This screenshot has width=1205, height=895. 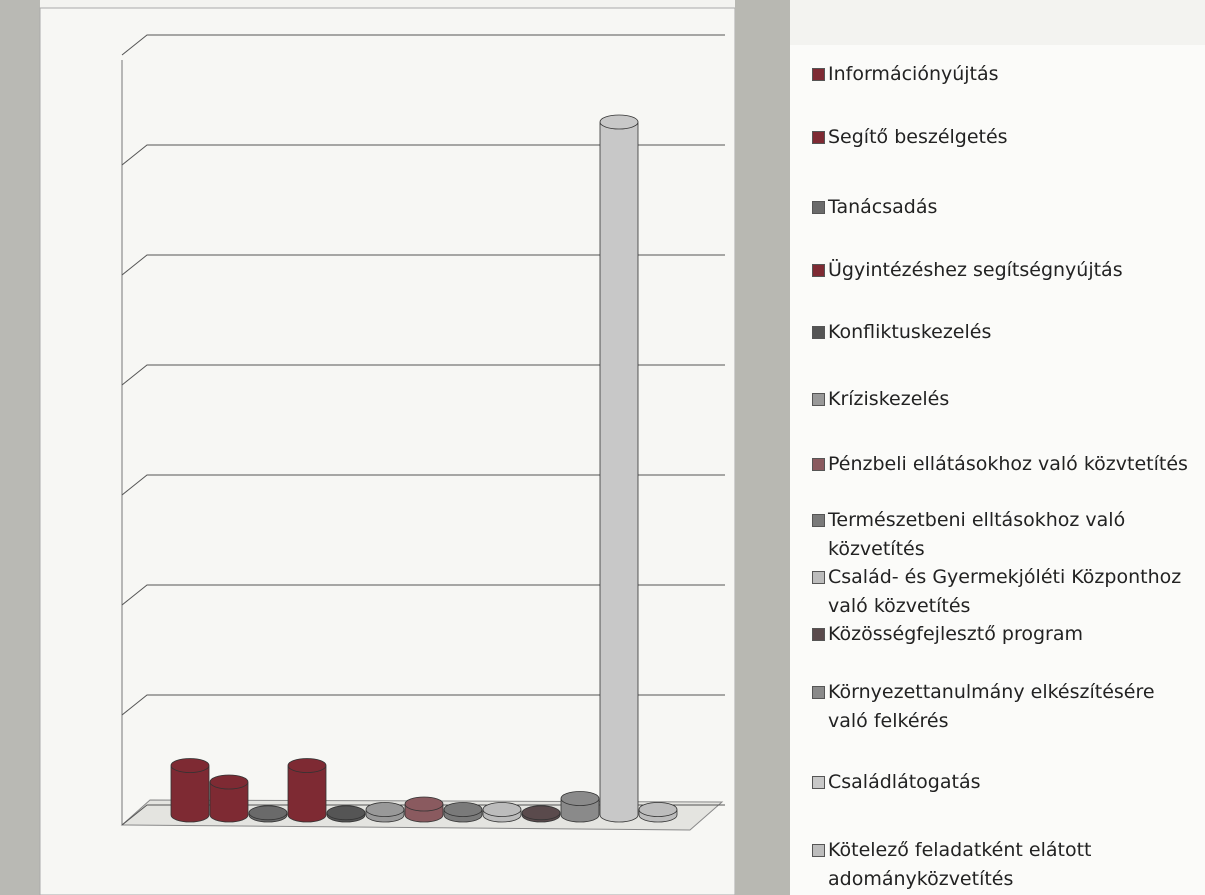 What do you see at coordinates (1000, 782) in the screenshot?
I see `legend-entry: Családlátogatás` at bounding box center [1000, 782].